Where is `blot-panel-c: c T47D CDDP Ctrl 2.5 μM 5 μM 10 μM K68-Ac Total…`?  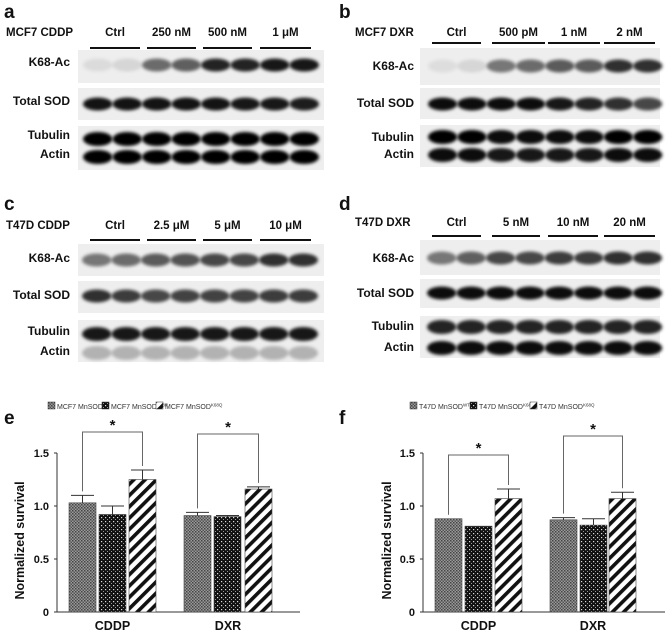 blot-panel-c: c T47D CDDP Ctrl 2.5 μM 5 μM 10 μM K68-Ac Total… is located at coordinates (164, 278).